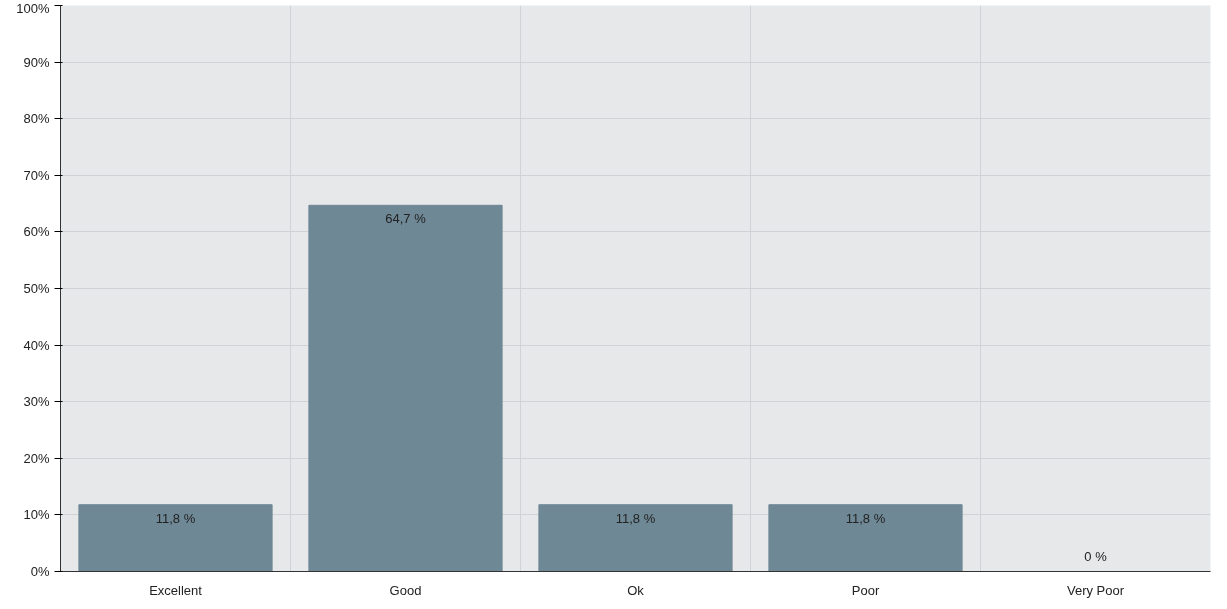 Image resolution: width=1227 pixels, height=609 pixels. Describe the element at coordinates (40, 571) in the screenshot. I see `y-tick-label: 0%` at that location.